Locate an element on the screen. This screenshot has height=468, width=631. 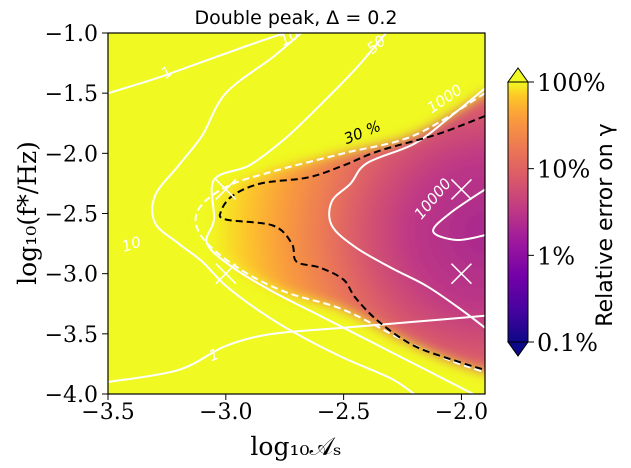
y-tick-label: −2.0 is located at coordinates (71, 154).